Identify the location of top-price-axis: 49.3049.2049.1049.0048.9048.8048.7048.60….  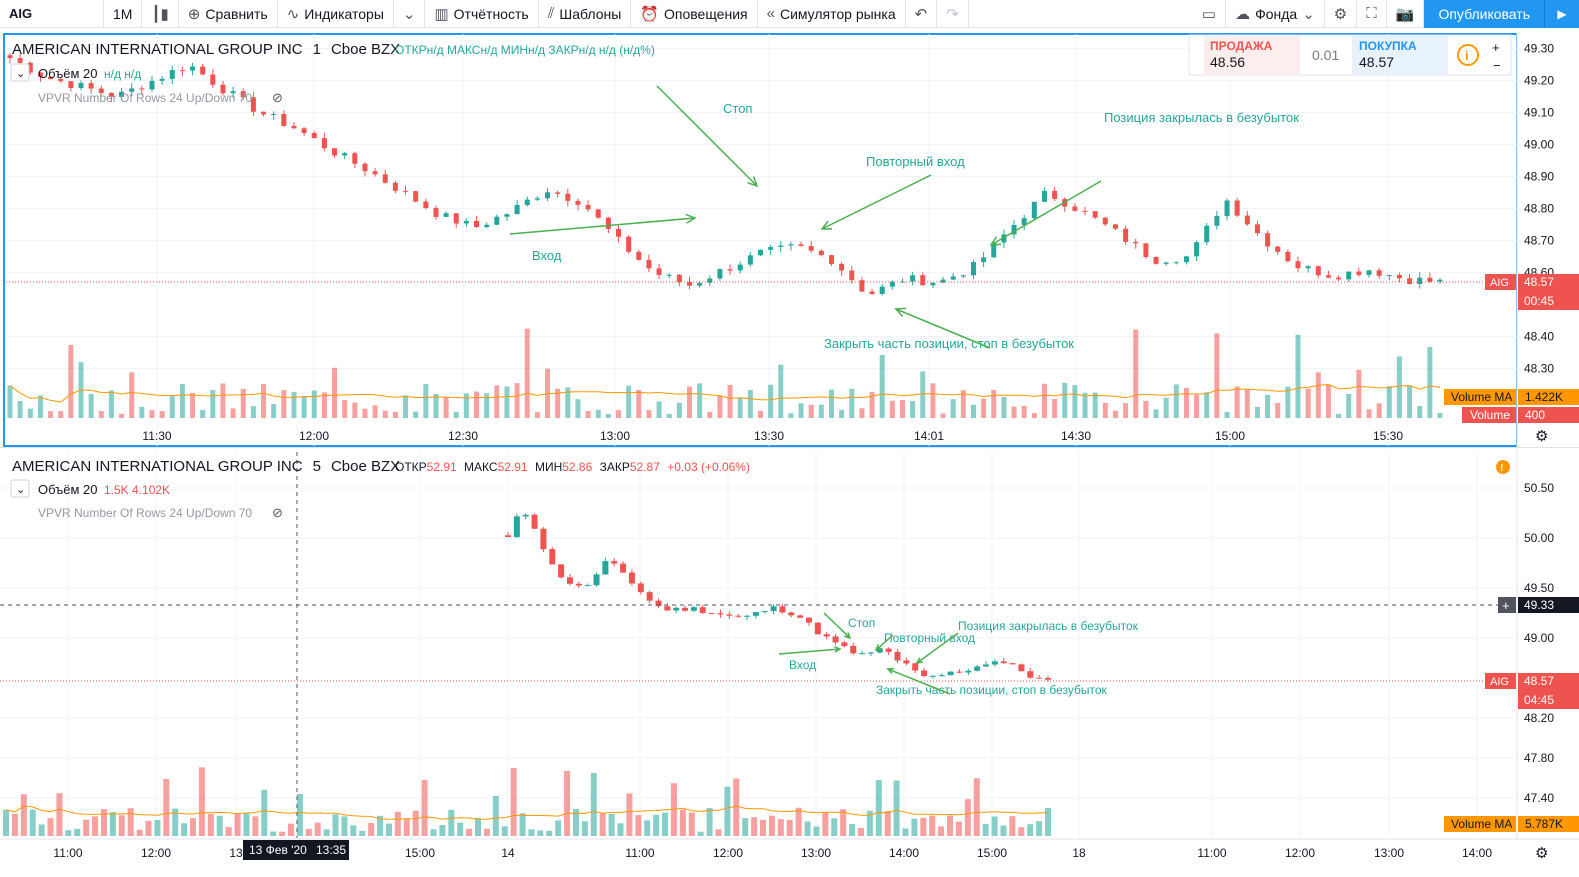
(1547, 240).